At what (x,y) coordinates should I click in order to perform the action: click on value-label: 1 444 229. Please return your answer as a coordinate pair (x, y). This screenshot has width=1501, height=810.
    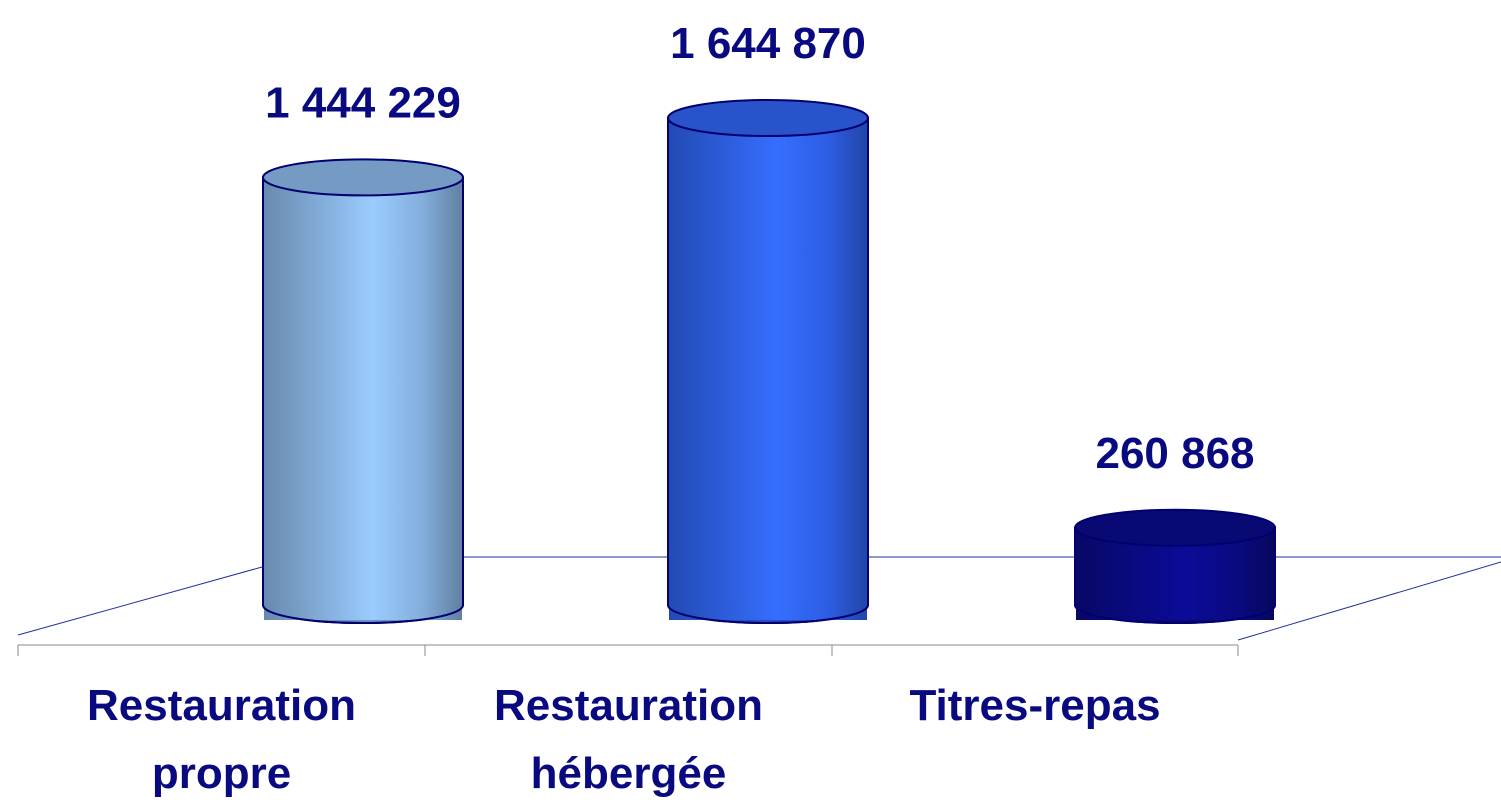
    Looking at the image, I should click on (363, 102).